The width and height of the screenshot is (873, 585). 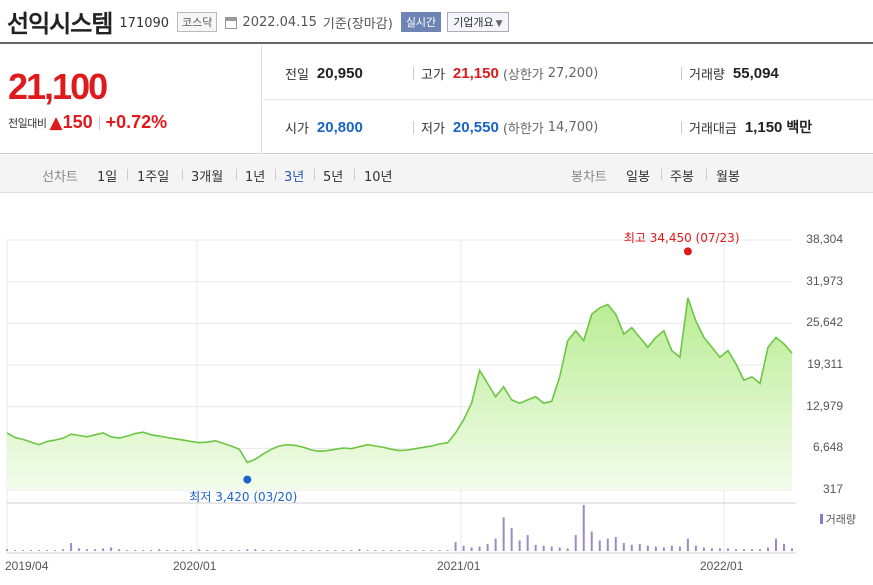 I want to click on change-amount: 150, so click(x=77, y=122).